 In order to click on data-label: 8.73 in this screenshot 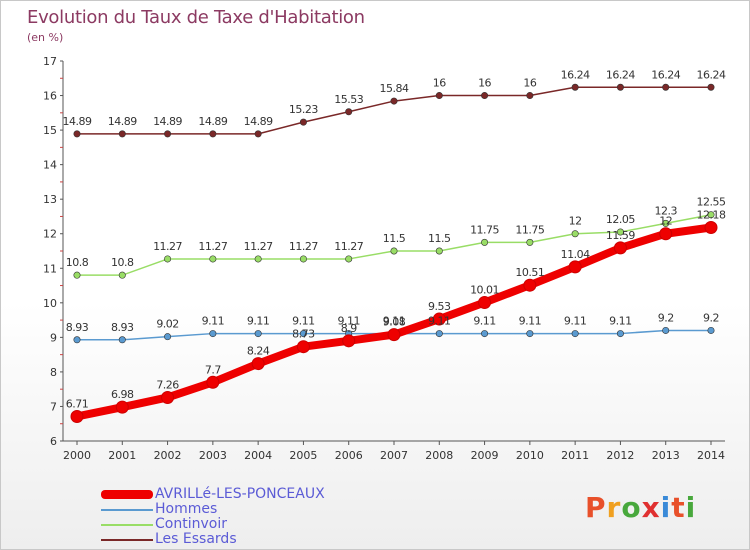, I will do `click(303, 334)`.